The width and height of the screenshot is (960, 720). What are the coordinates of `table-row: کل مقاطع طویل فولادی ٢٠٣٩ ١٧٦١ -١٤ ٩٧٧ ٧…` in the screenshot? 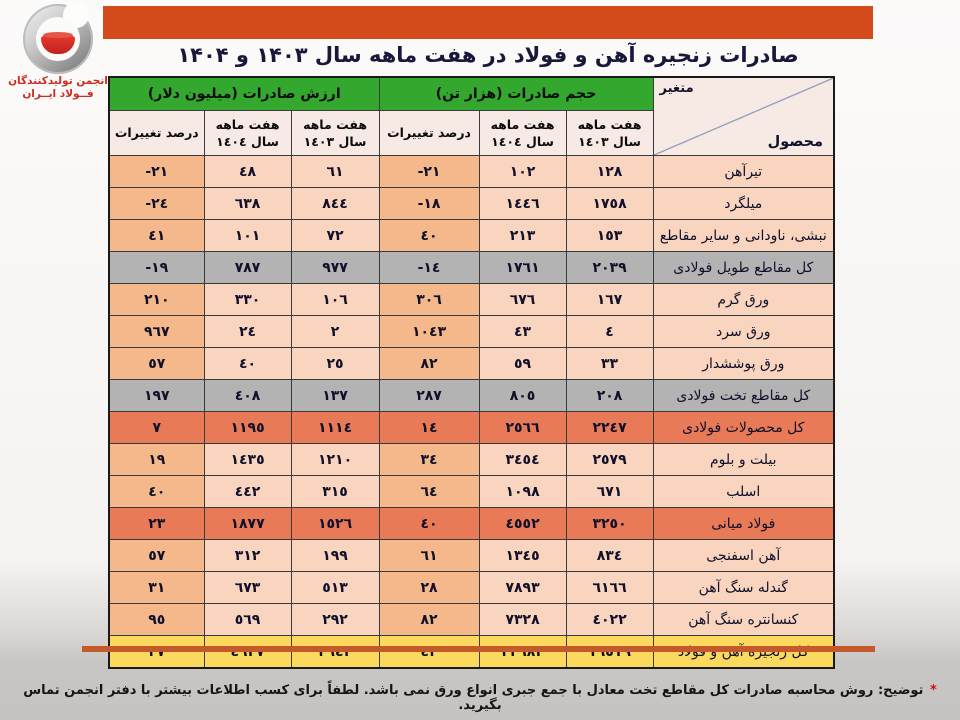 It's located at (471, 267).